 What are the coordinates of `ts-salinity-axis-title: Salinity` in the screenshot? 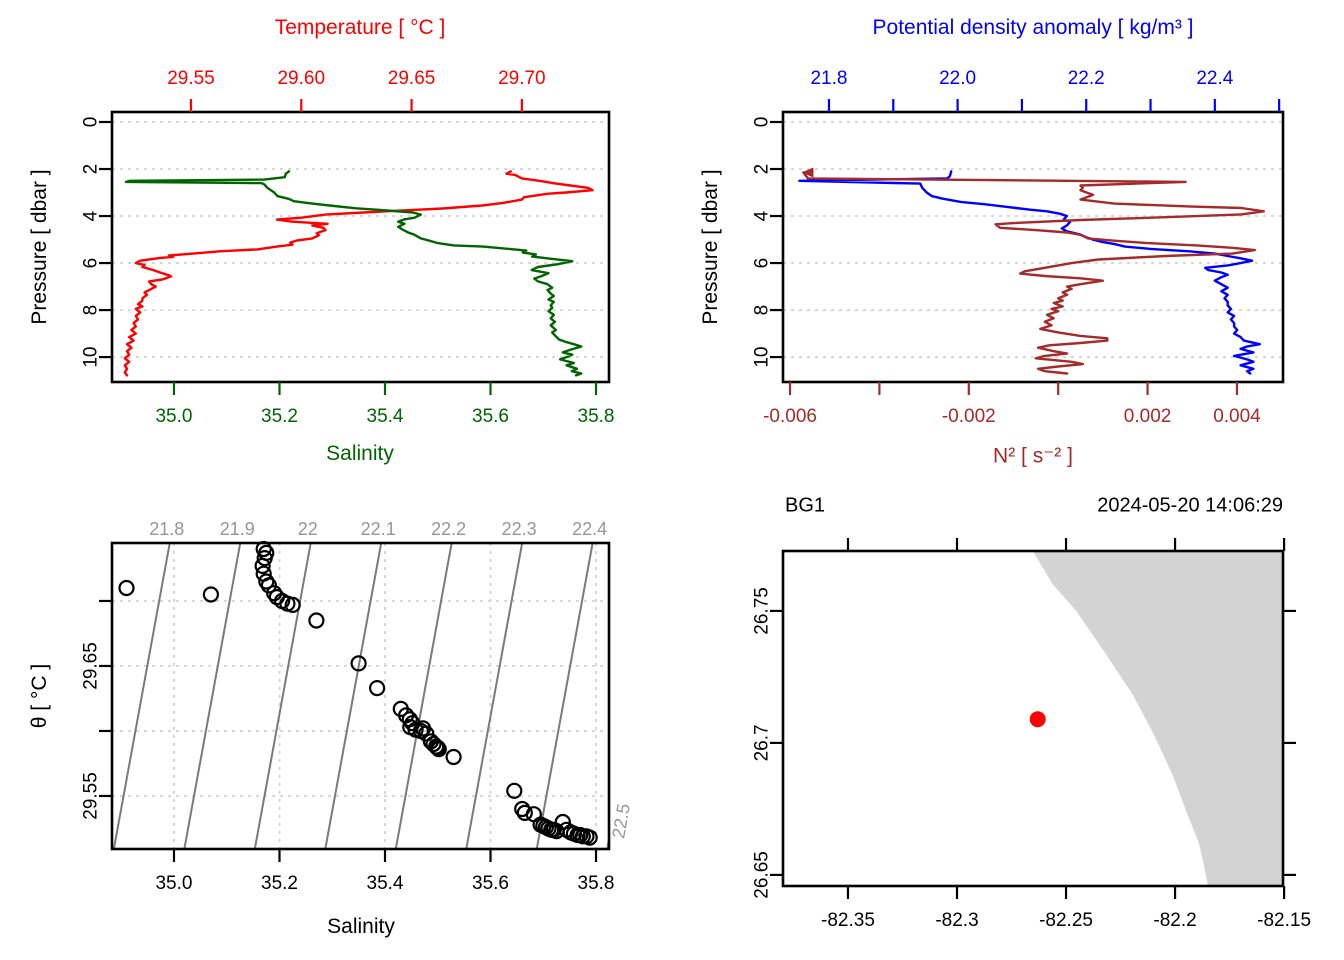 It's located at (361, 926).